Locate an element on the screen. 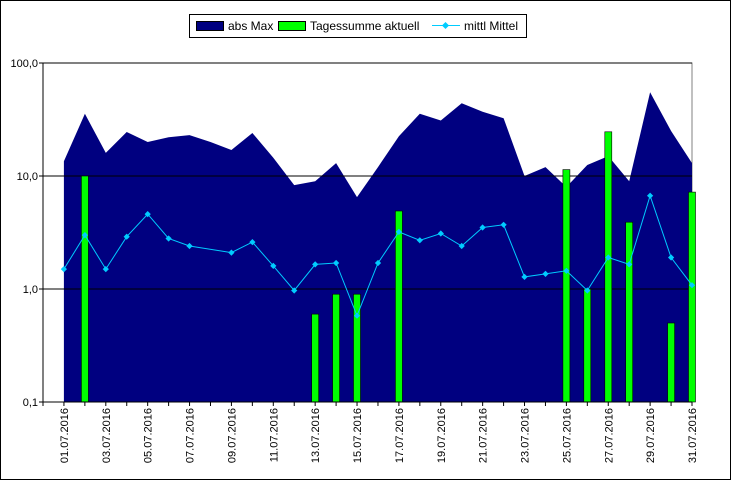  x-tick-label-03.07.2016: 03.07.2016 is located at coordinates (107, 435).